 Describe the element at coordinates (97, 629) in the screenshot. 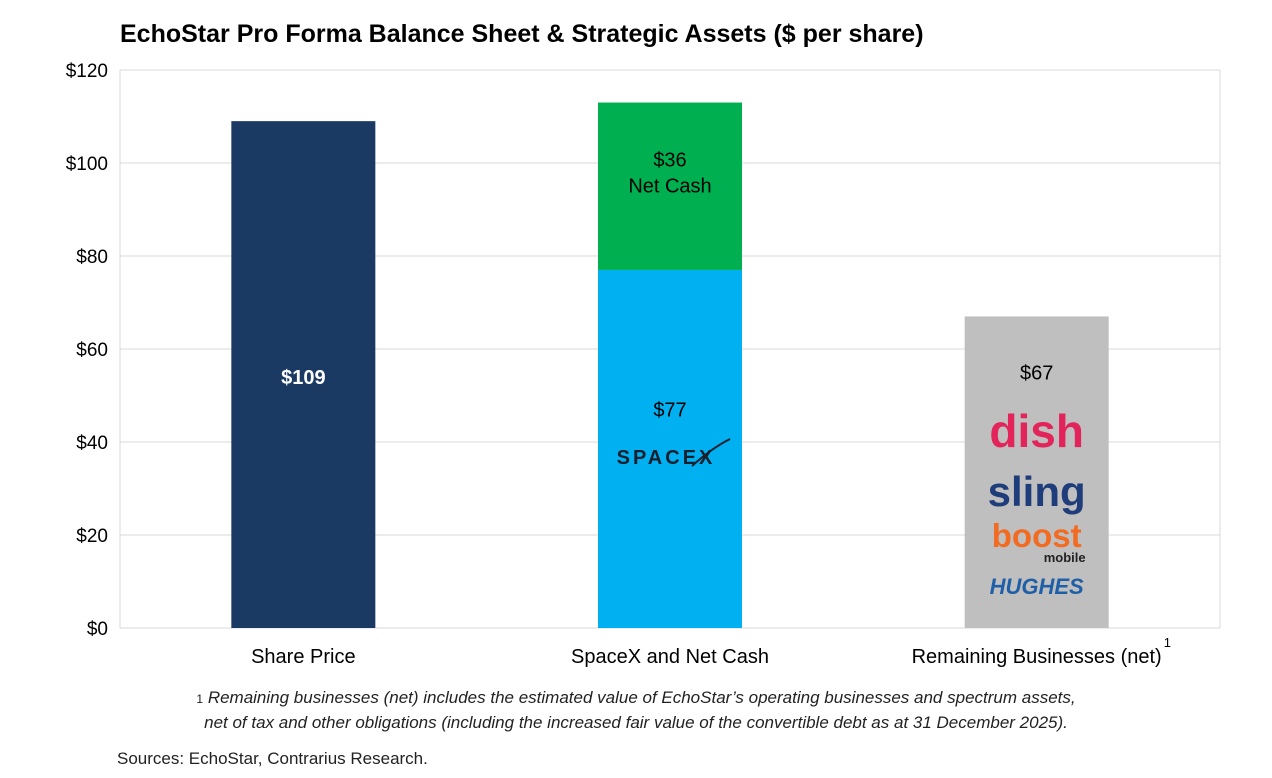

I see `y-tick-label: $0` at that location.